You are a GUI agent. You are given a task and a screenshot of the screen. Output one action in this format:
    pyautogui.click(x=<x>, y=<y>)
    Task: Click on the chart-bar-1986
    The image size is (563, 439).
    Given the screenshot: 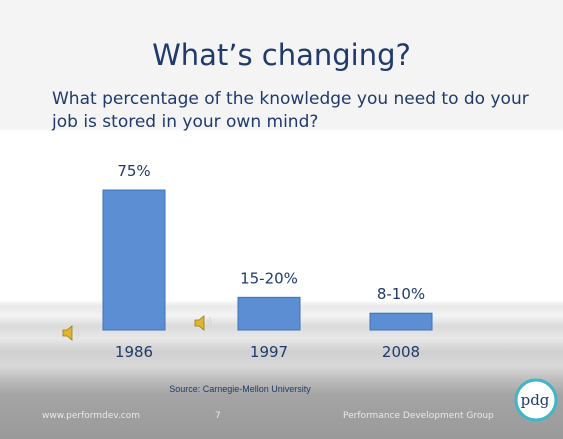 What is the action you would take?
    pyautogui.click(x=134, y=260)
    